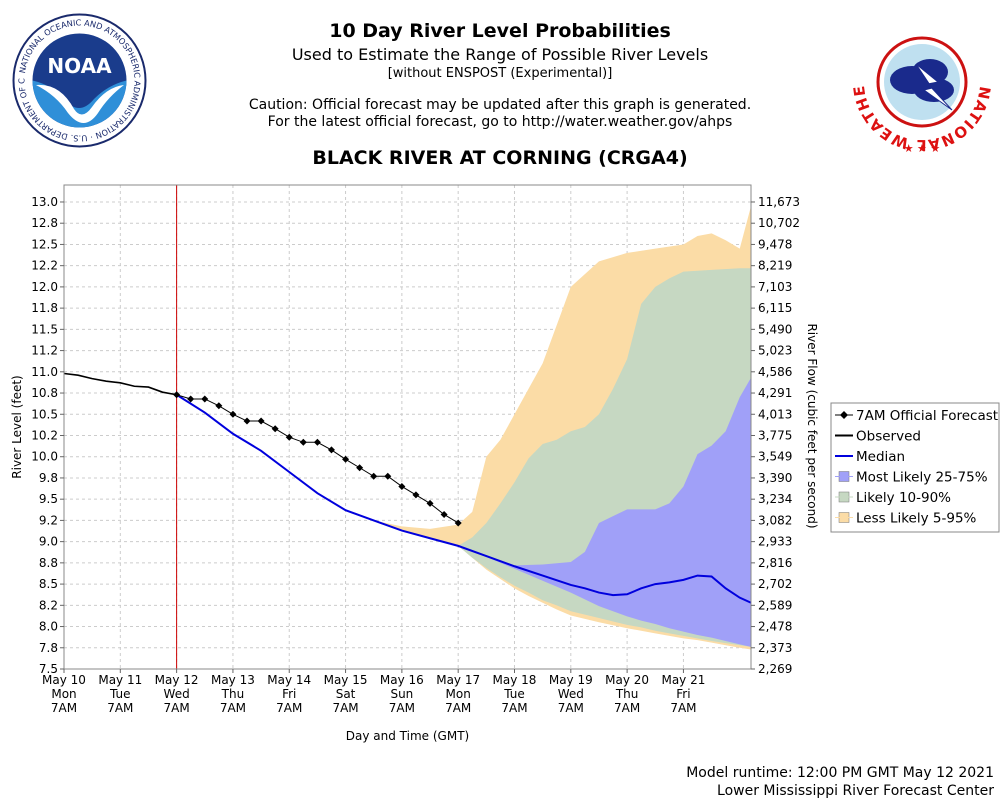 This screenshot has height=800, width=1000. Describe the element at coordinates (64, 680) in the screenshot. I see `x-tick-label: May 10` at that location.